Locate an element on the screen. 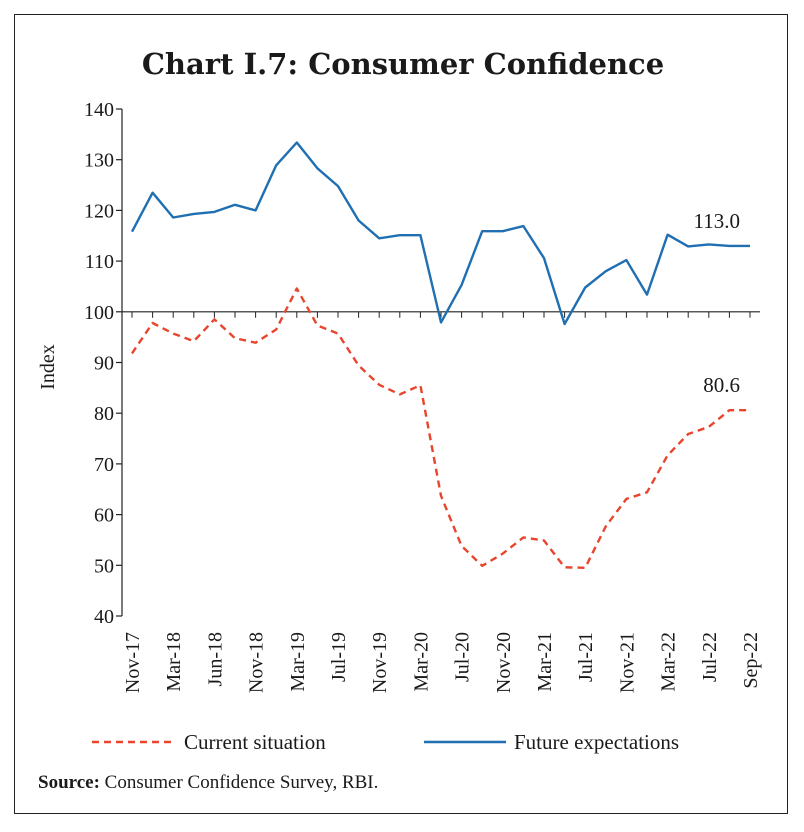 The image size is (804, 832). end-value-label: 80.6 is located at coordinates (721, 385).